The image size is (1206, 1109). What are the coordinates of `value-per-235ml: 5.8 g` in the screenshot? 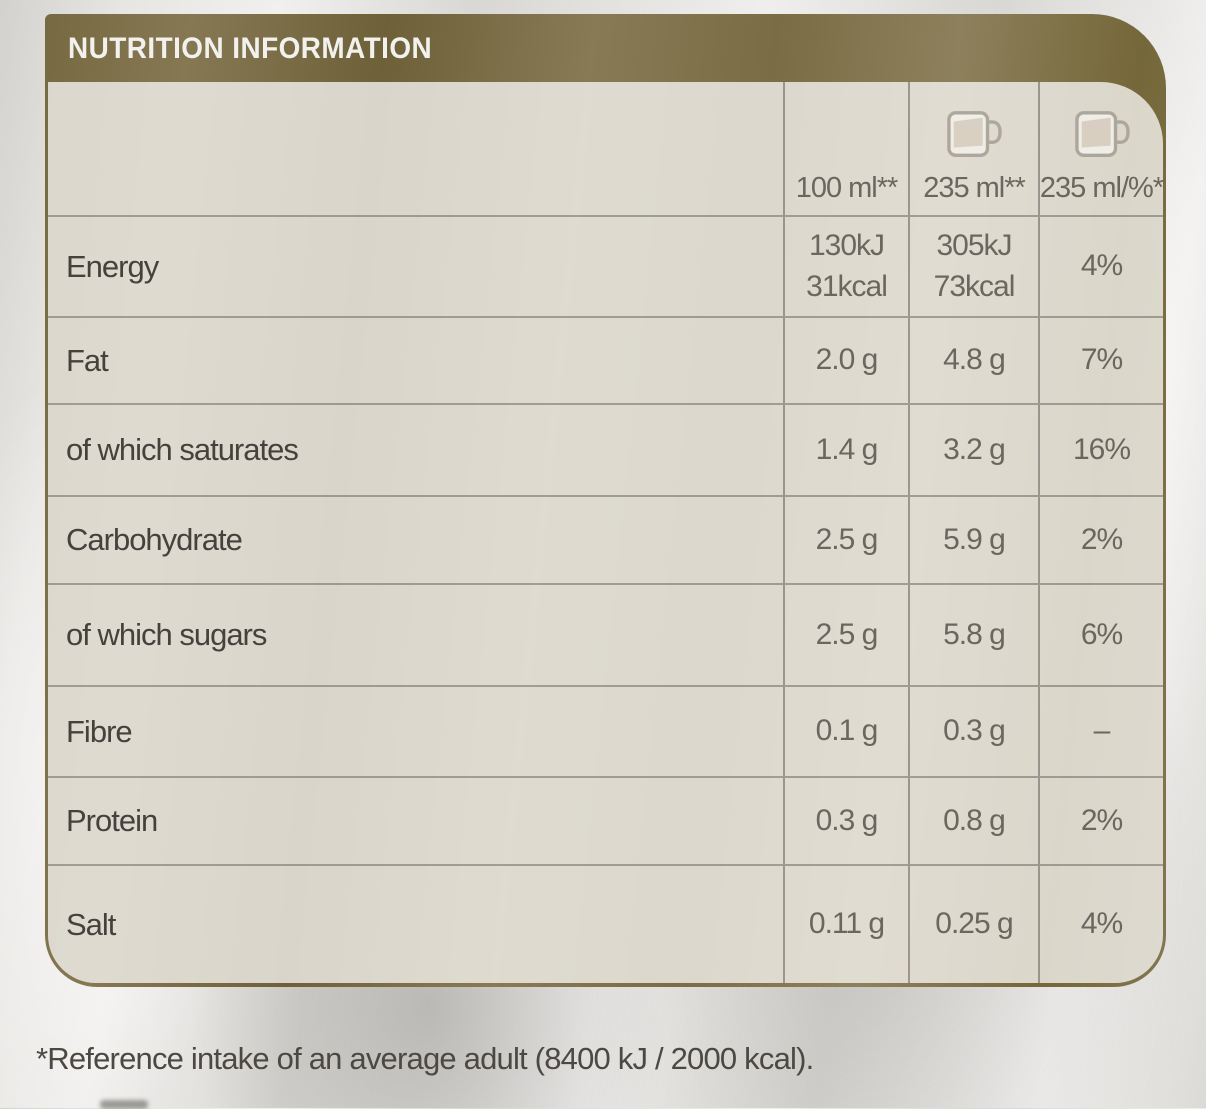 It's located at (973, 636).